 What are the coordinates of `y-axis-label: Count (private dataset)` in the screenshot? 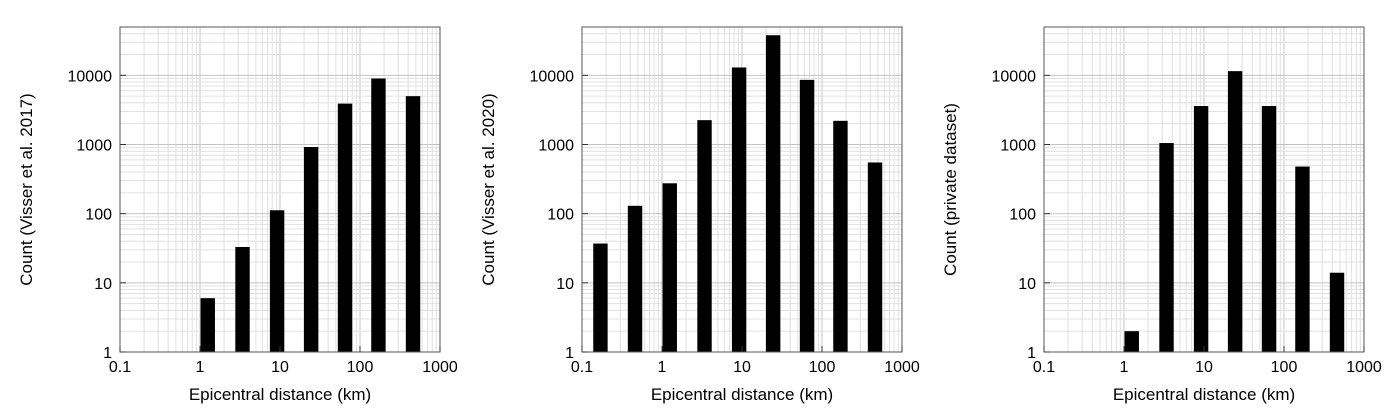 It's located at (950, 189).